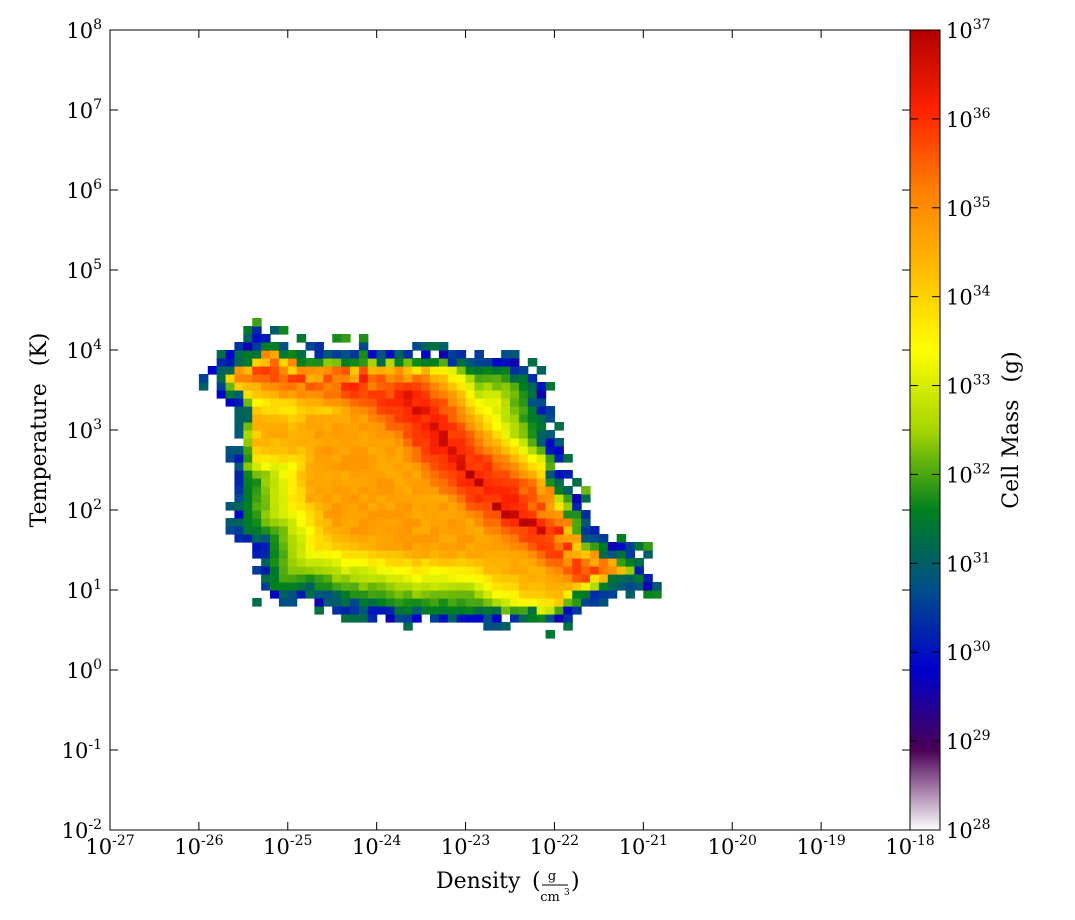 The image size is (1075, 920). Describe the element at coordinates (575, 881) in the screenshot. I see `x-axis-label-close-paren: )` at that location.